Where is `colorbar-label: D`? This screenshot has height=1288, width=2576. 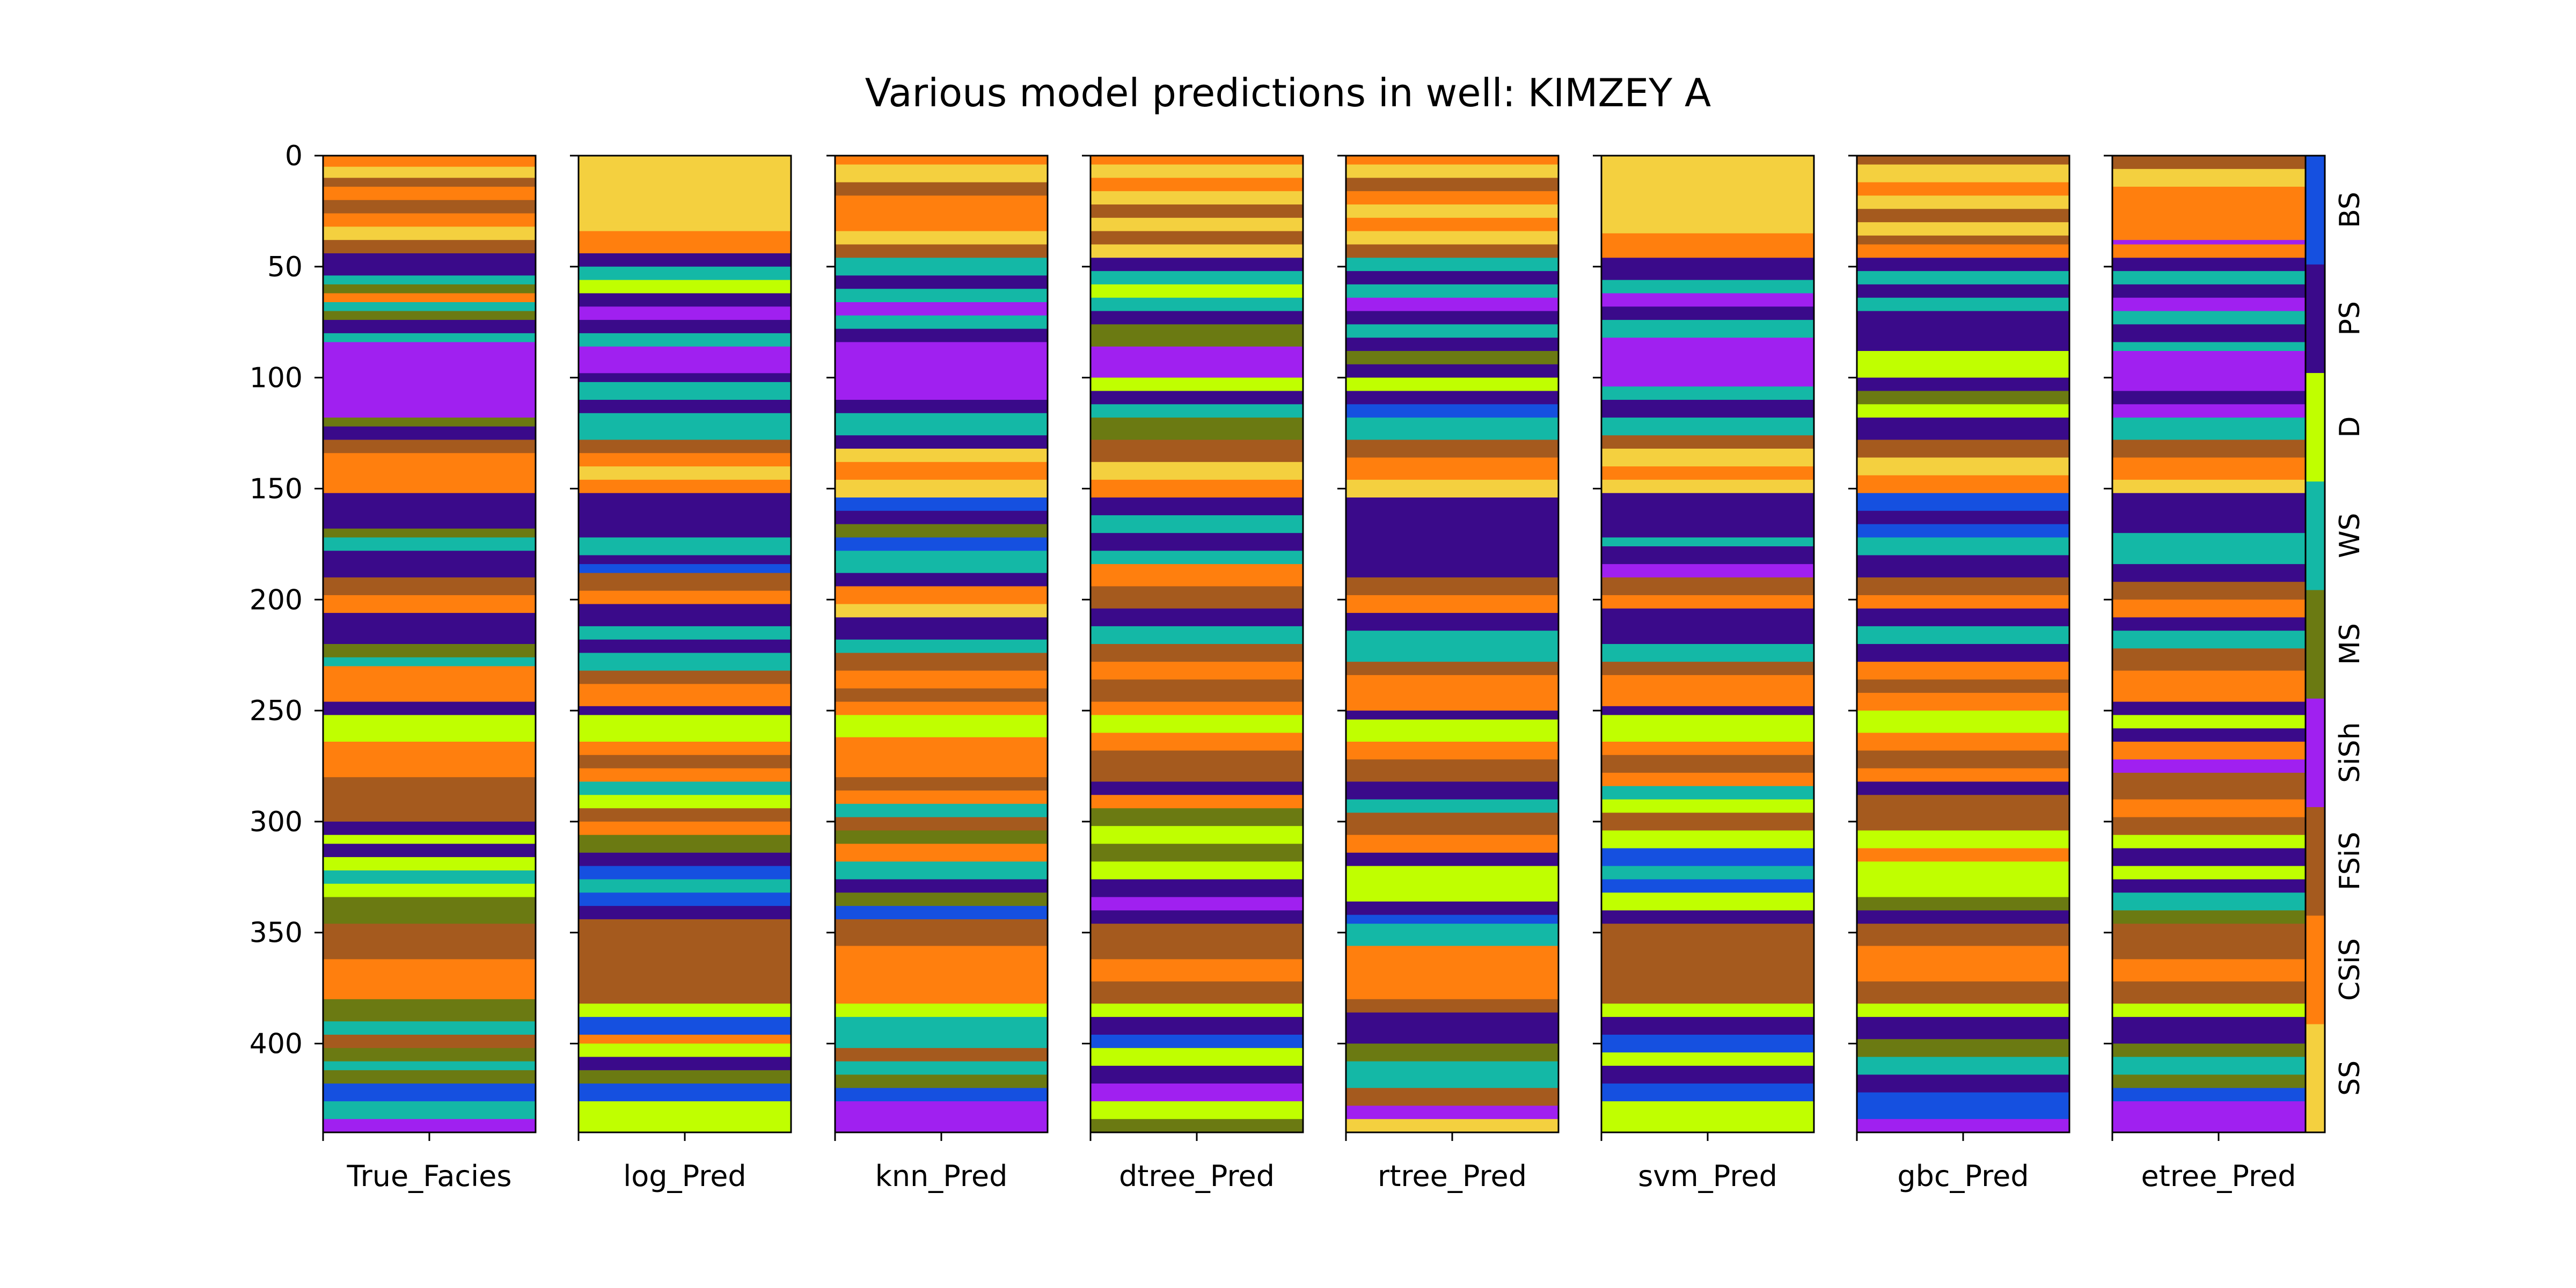
colorbar-label: D is located at coordinates (2350, 427).